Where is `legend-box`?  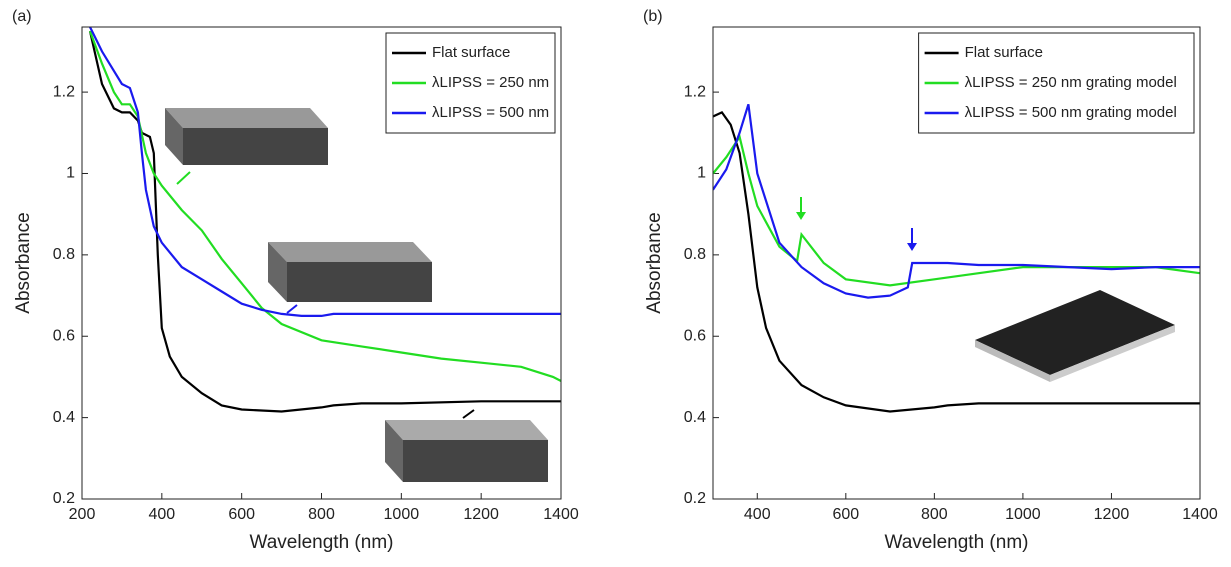 legend-box is located at coordinates (1056, 83).